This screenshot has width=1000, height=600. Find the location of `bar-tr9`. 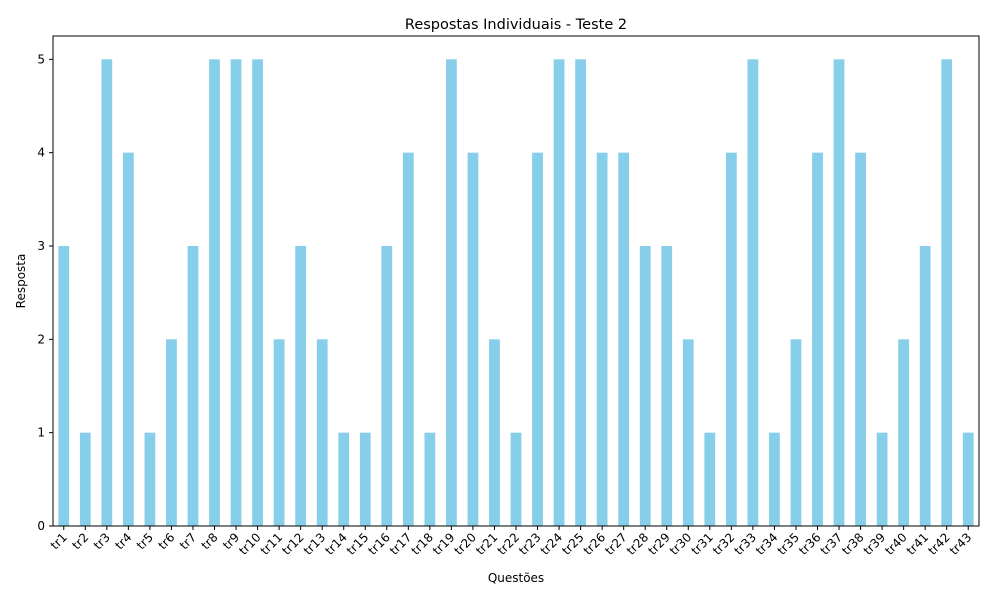

bar-tr9 is located at coordinates (236, 292).